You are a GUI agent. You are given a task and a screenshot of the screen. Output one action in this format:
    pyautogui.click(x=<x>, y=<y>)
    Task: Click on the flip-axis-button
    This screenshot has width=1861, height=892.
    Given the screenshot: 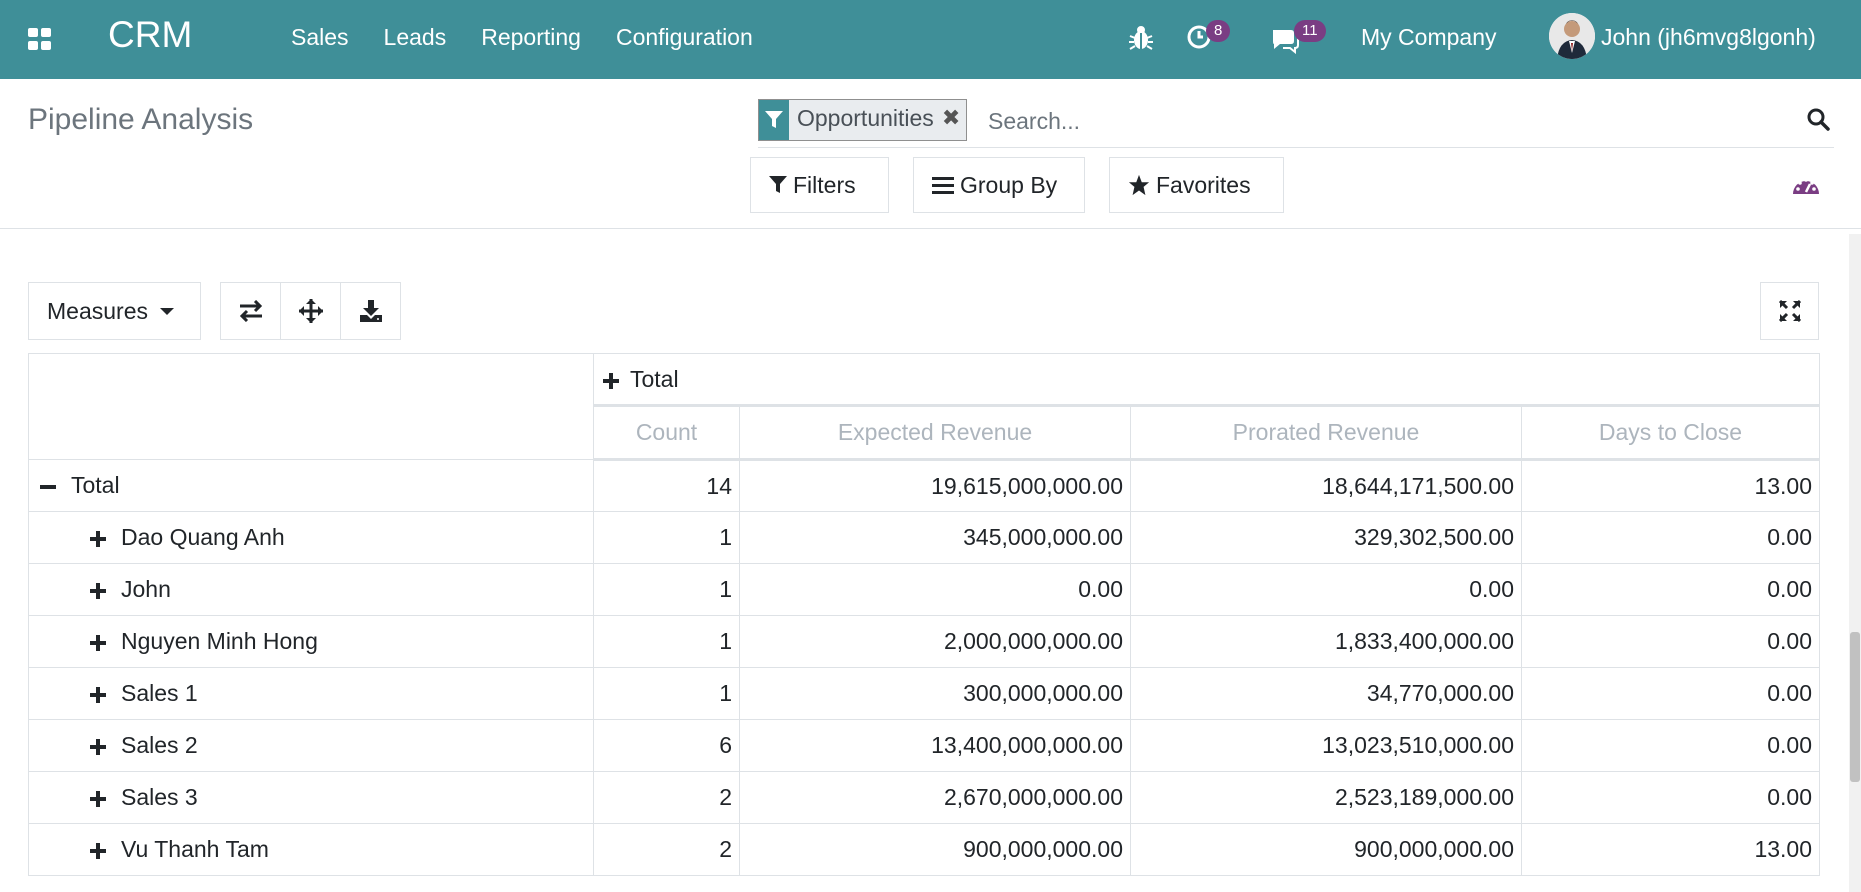 What is the action you would take?
    pyautogui.click(x=250, y=311)
    